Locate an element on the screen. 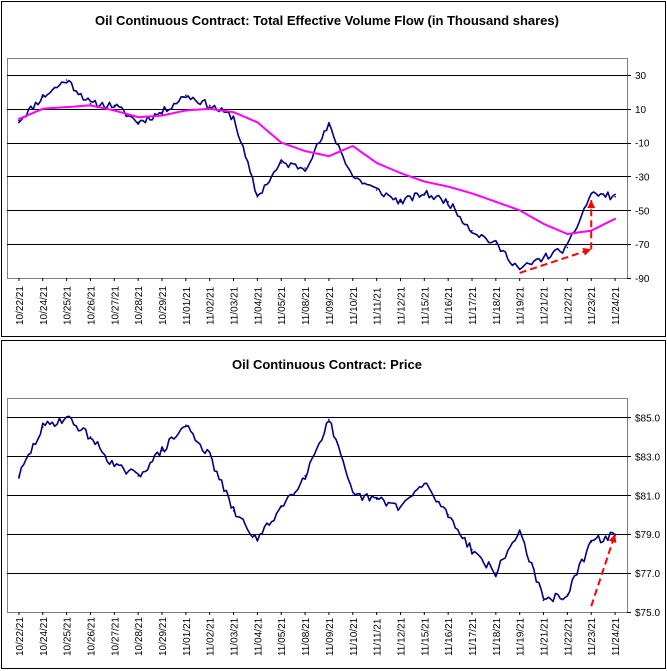 The height and width of the screenshot is (671, 667). x-tick-label: 10/22/21 is located at coordinates (20, 305).